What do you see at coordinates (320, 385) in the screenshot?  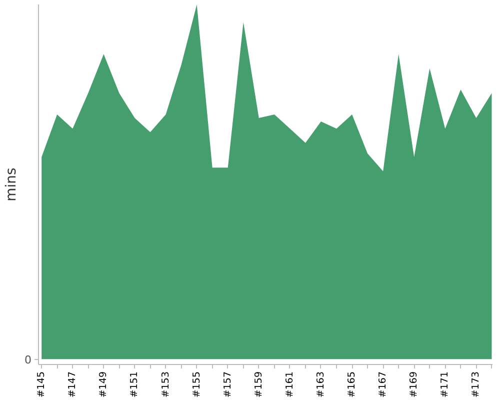 I see `x-tick-label: #163` at bounding box center [320, 385].